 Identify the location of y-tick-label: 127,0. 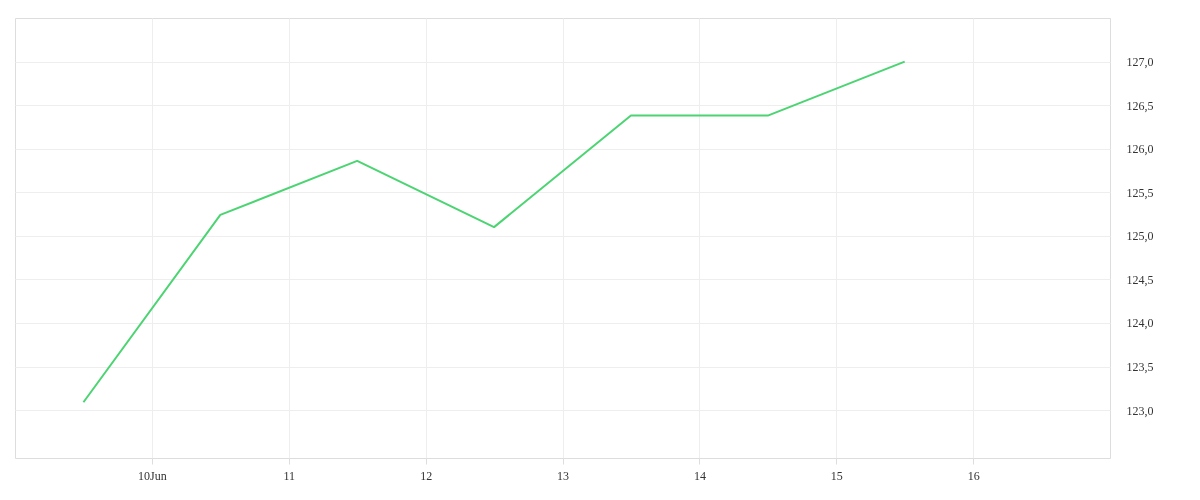
(1140, 62).